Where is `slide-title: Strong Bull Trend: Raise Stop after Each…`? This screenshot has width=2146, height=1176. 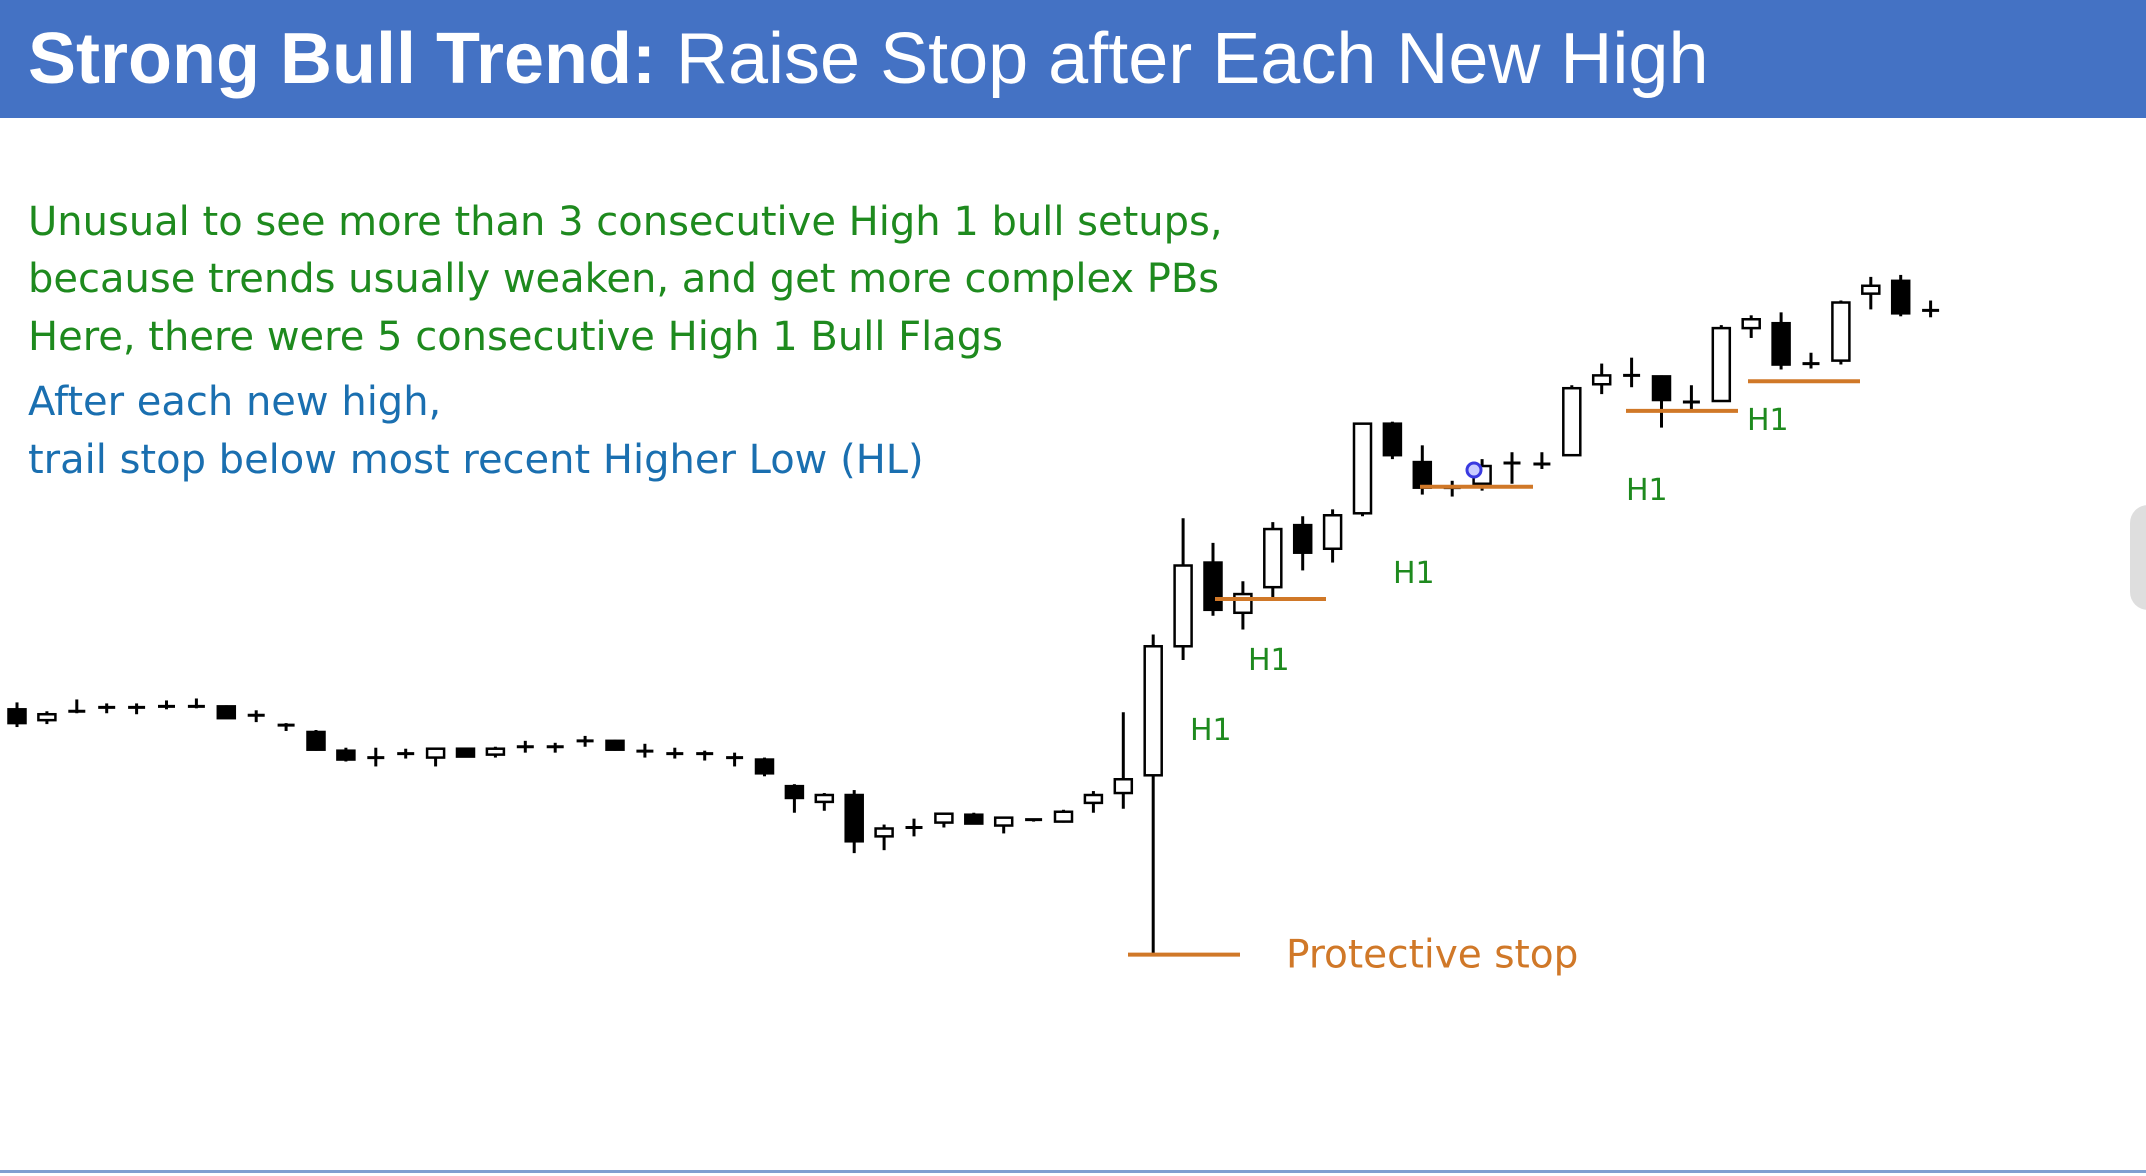 slide-title: Strong Bull Trend: Raise Stop after Each… is located at coordinates (868, 59).